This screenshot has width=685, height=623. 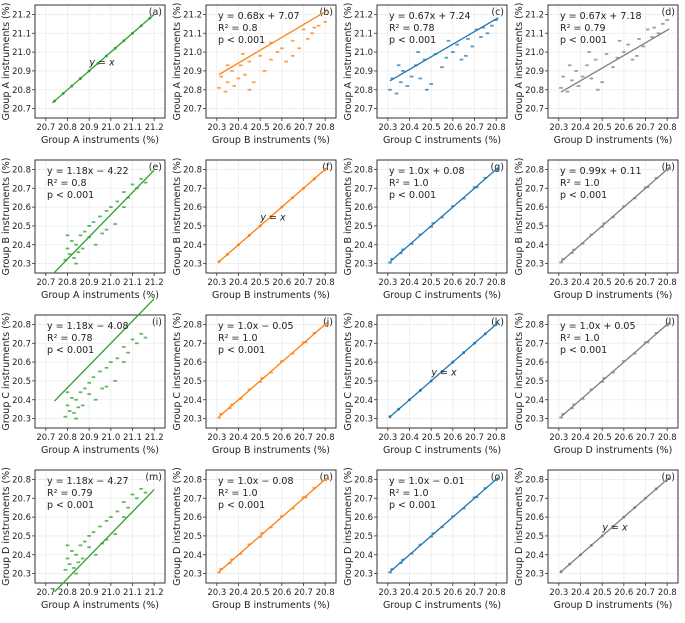 What do you see at coordinates (241, 40) in the screenshot?
I see `regression-annotation-line: p < 0.001` at bounding box center [241, 40].